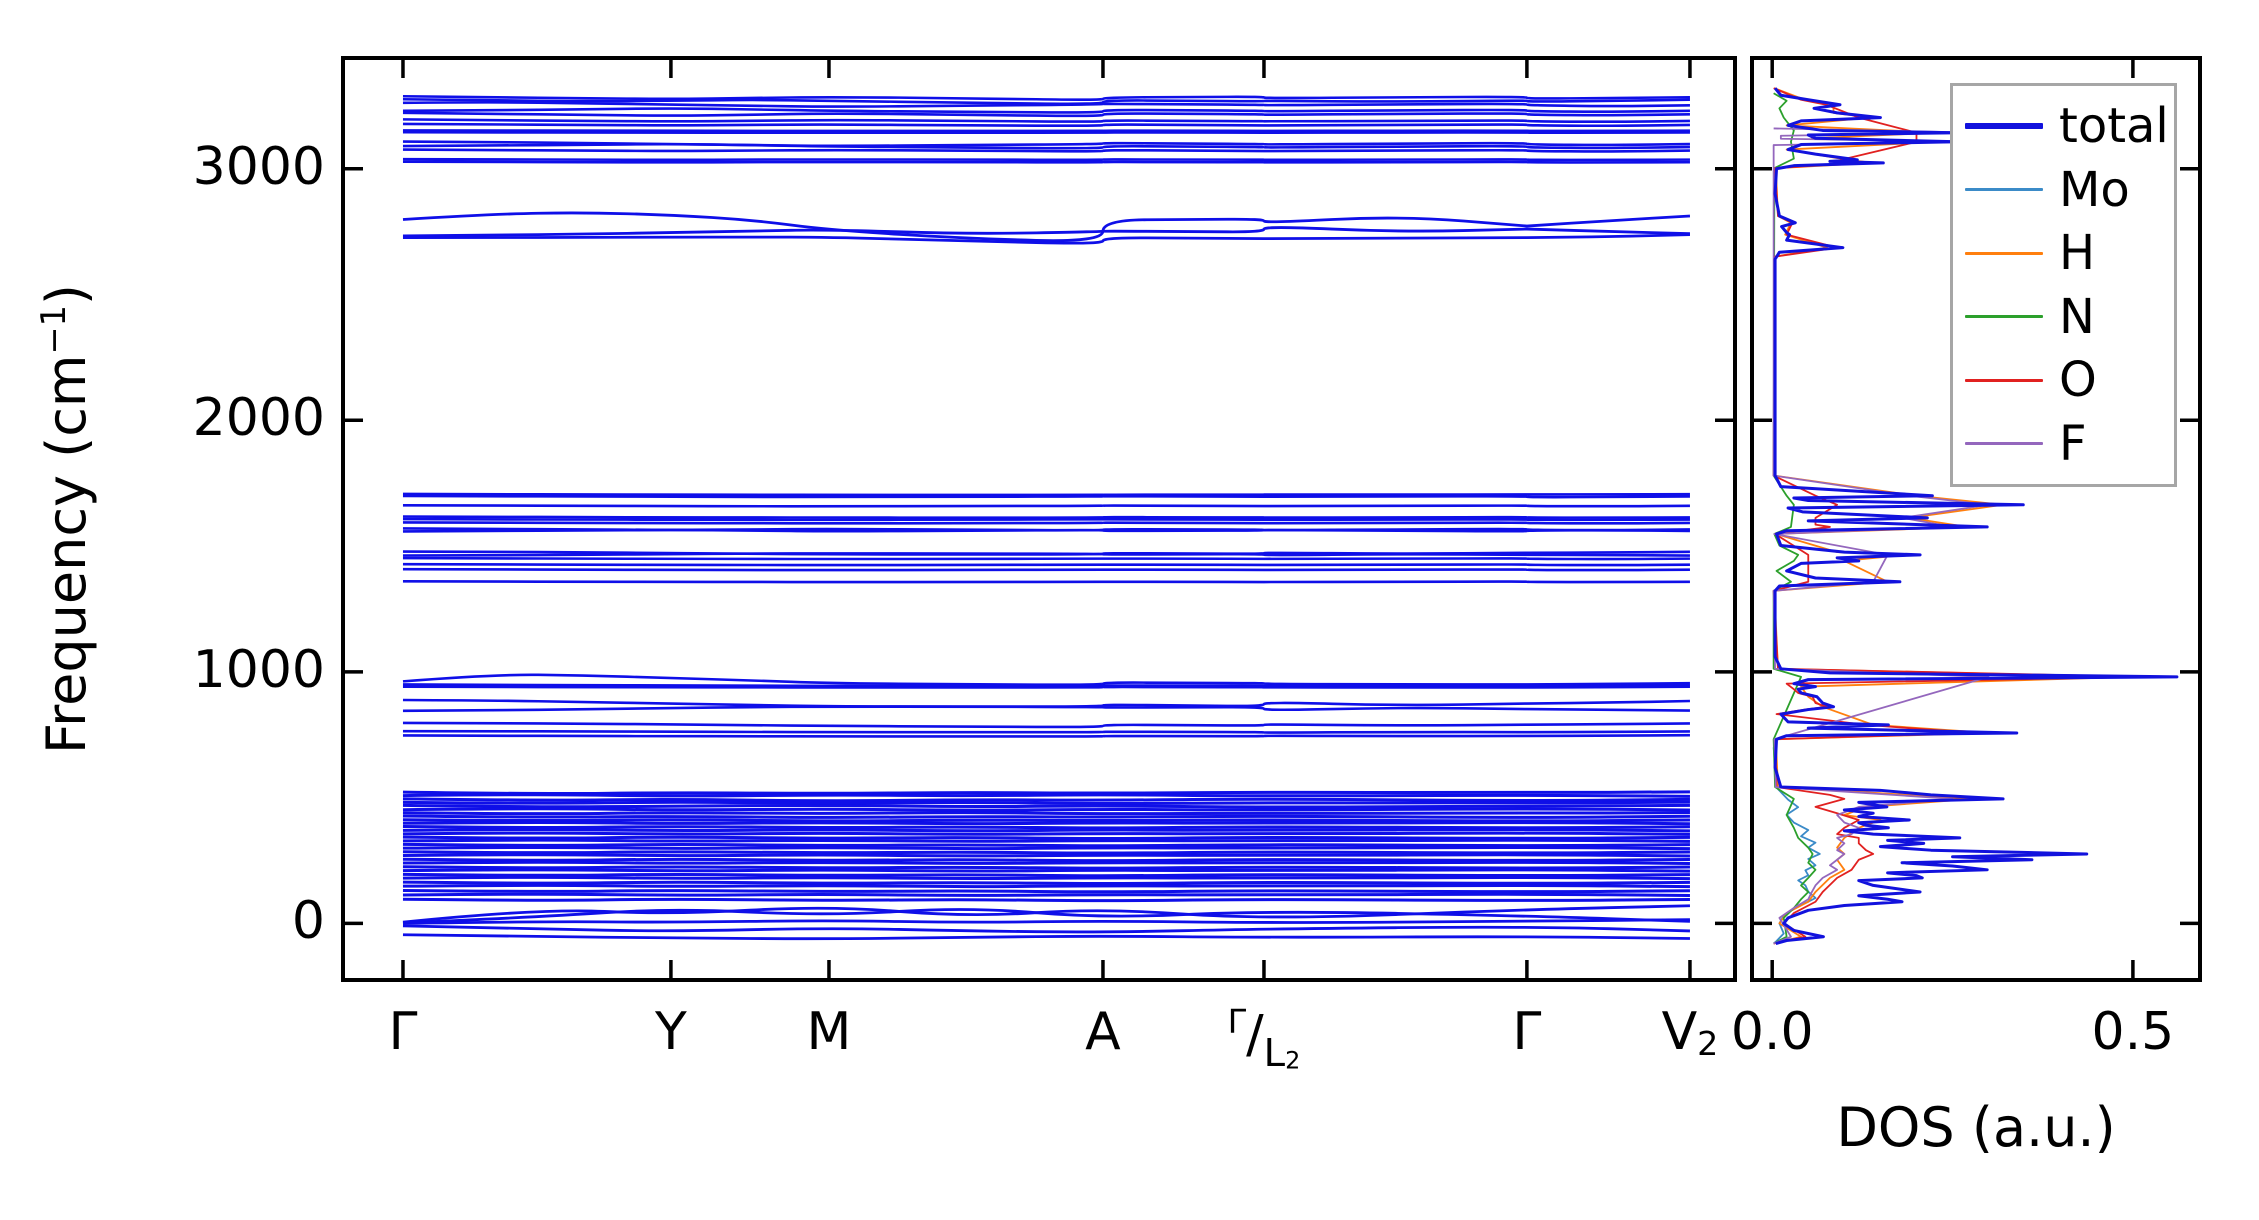  What do you see at coordinates (1679, 1032) in the screenshot?
I see `tick-label-segment: V` at bounding box center [1679, 1032].